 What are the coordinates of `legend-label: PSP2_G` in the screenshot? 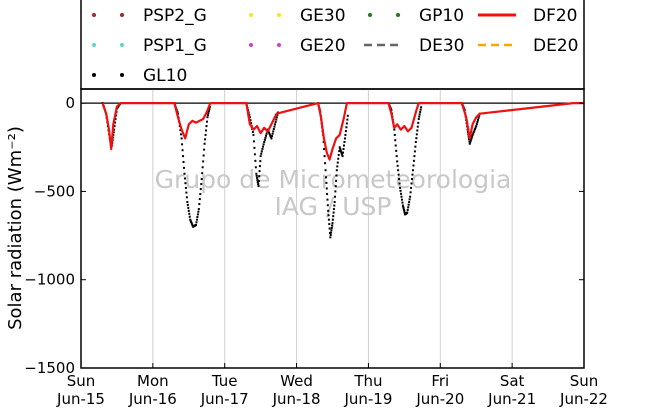 It's located at (175, 16).